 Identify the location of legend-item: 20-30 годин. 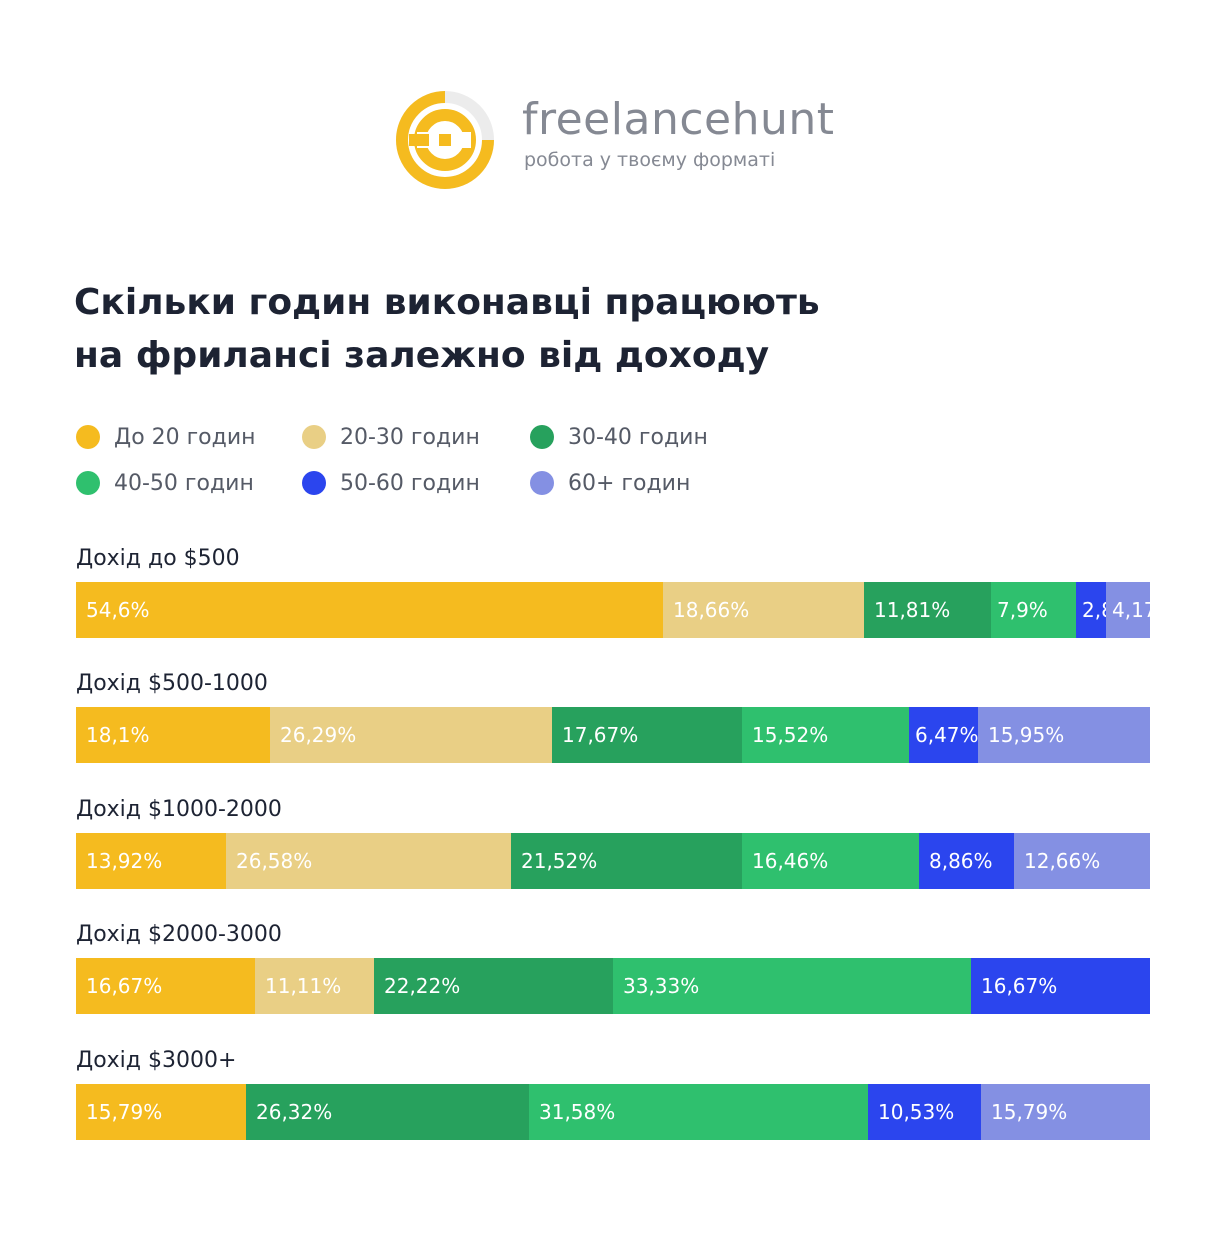
(391, 437).